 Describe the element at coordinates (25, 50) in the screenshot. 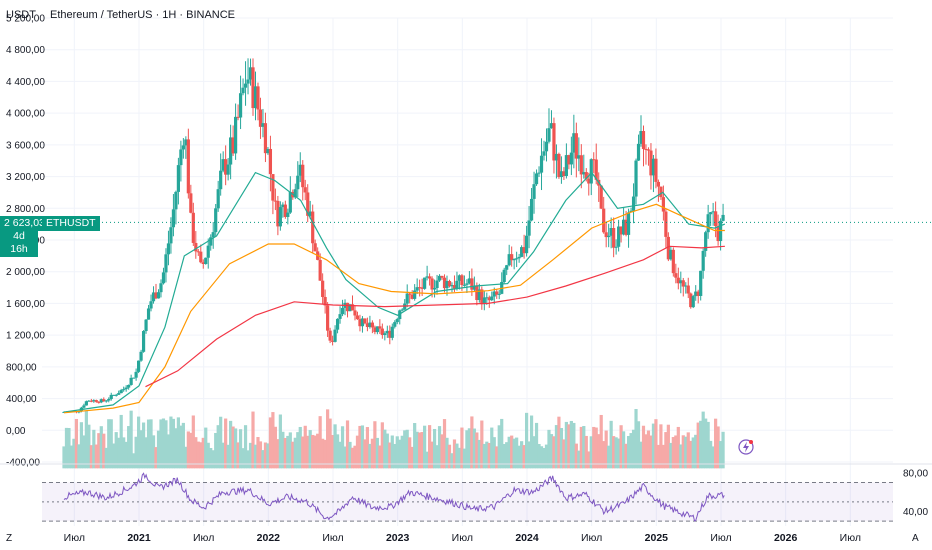

I see `y-tick-label: 4 800,00` at that location.